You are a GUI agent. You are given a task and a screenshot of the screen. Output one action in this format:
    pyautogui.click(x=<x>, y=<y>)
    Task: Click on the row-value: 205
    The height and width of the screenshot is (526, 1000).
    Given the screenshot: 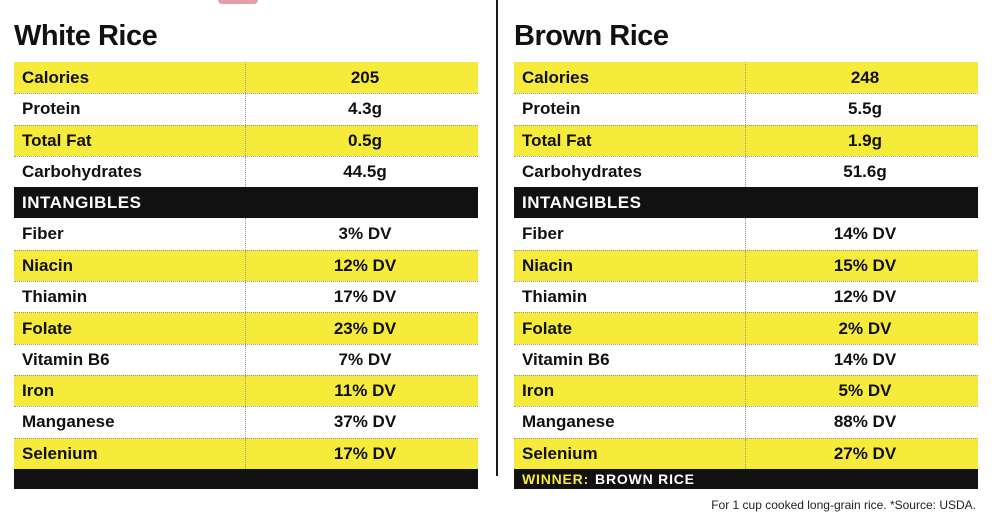 What is the action you would take?
    pyautogui.click(x=365, y=77)
    